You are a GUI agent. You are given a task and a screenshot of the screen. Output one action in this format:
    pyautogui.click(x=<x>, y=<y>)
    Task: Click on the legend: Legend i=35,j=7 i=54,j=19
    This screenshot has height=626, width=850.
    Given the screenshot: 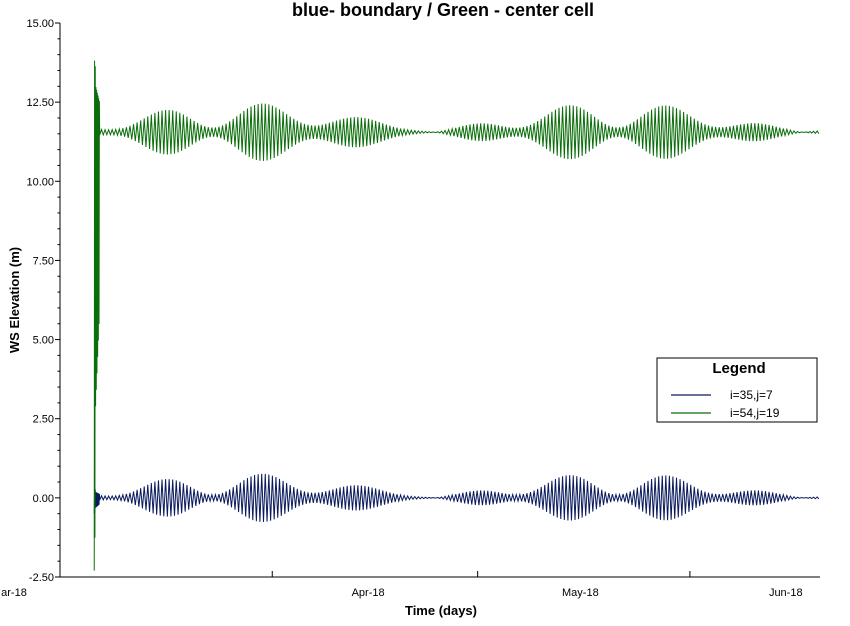 What is the action you would take?
    pyautogui.click(x=737, y=390)
    